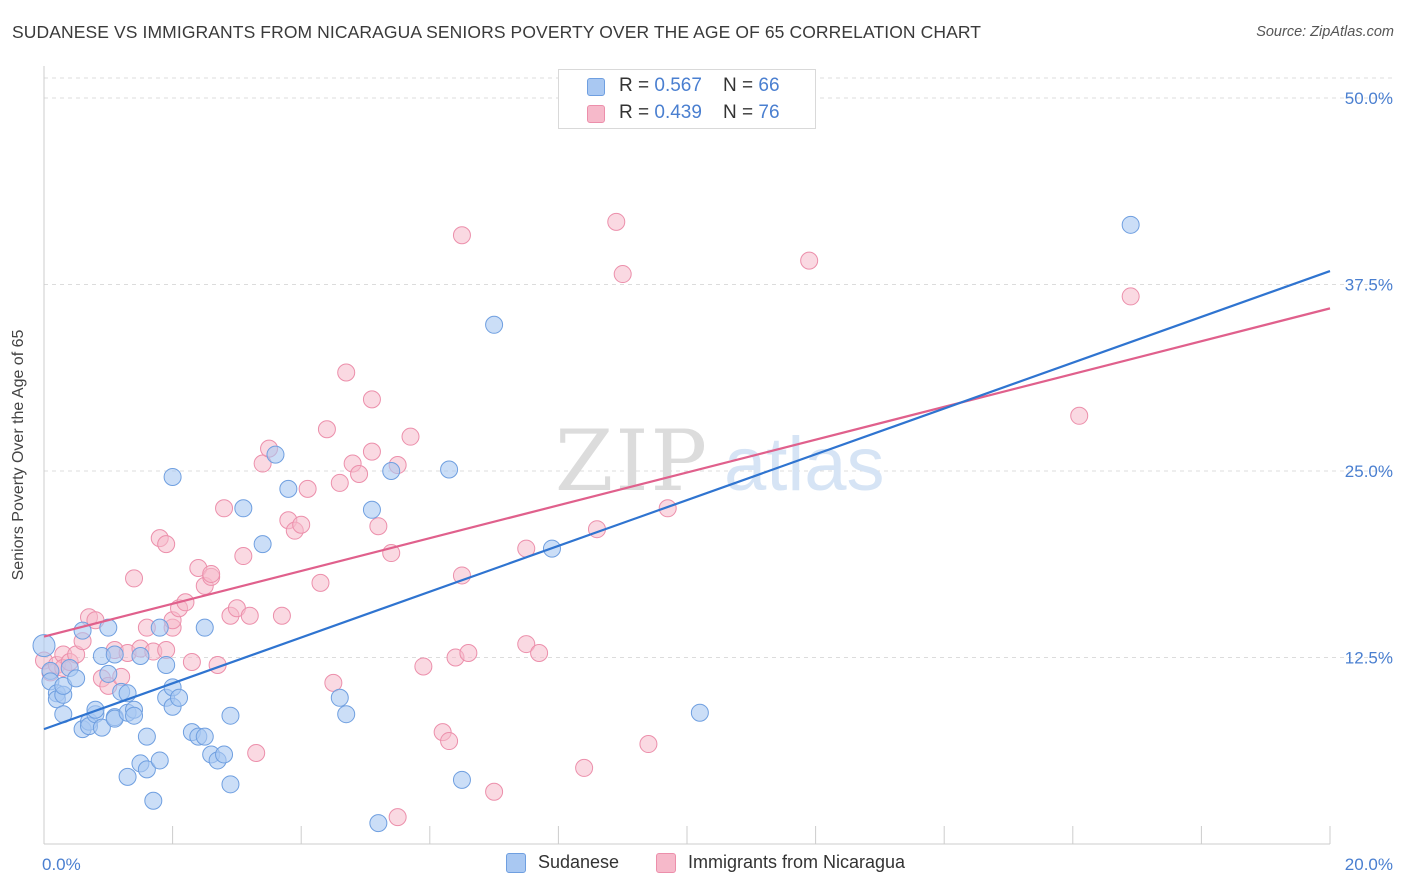 Image resolution: width=1406 pixels, height=892 pixels. I want to click on y-tick-label: 25.0%, so click(1369, 471).